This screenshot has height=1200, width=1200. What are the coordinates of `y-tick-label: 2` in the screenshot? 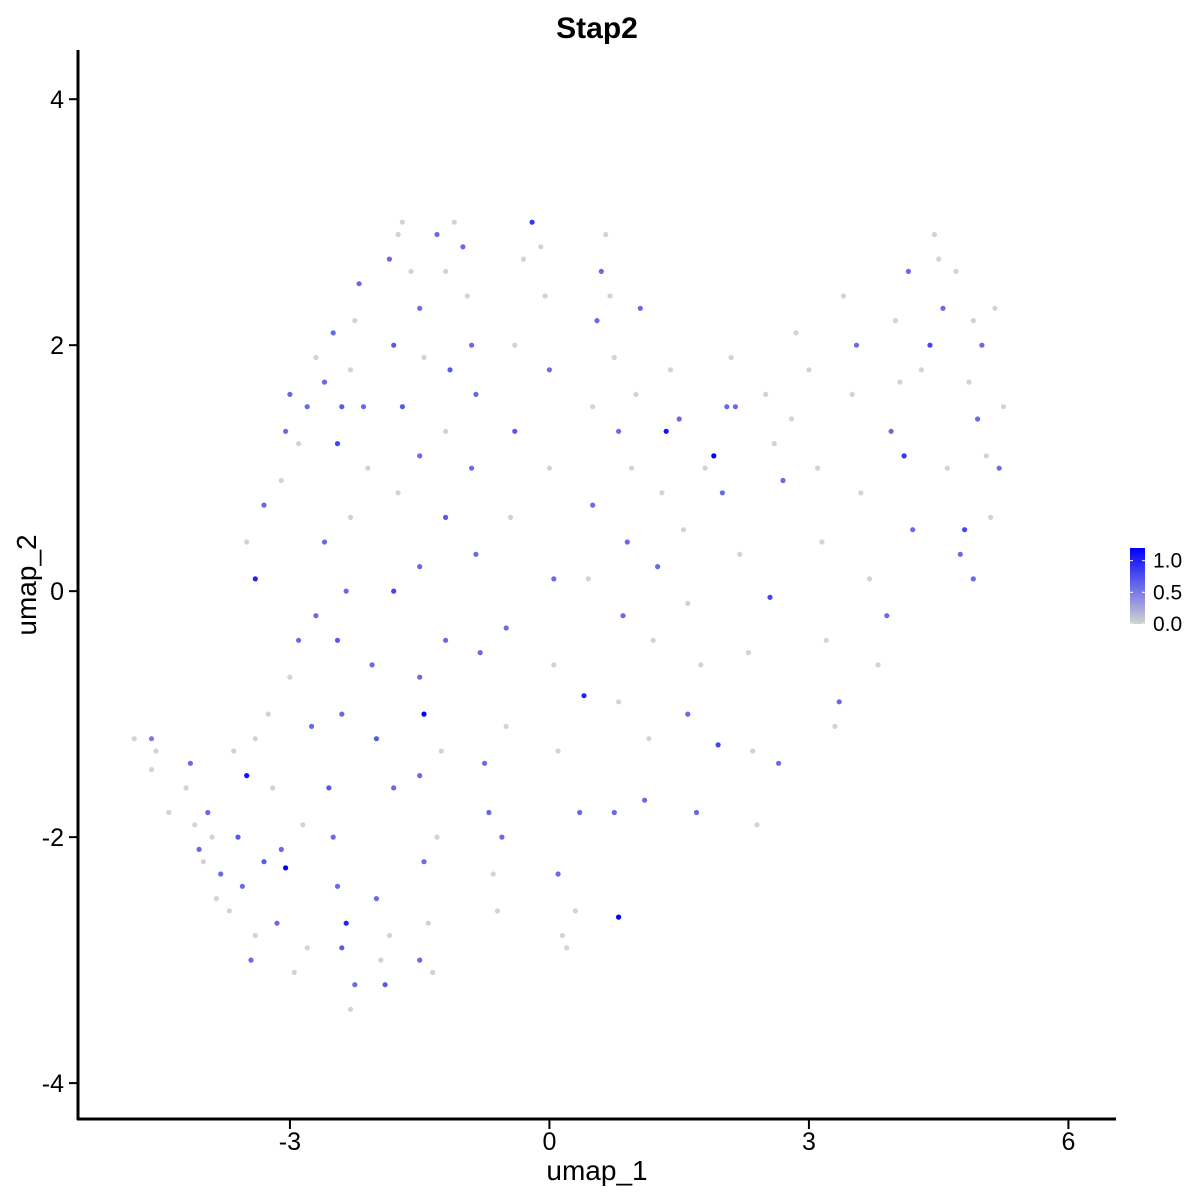 It's located at (57, 346).